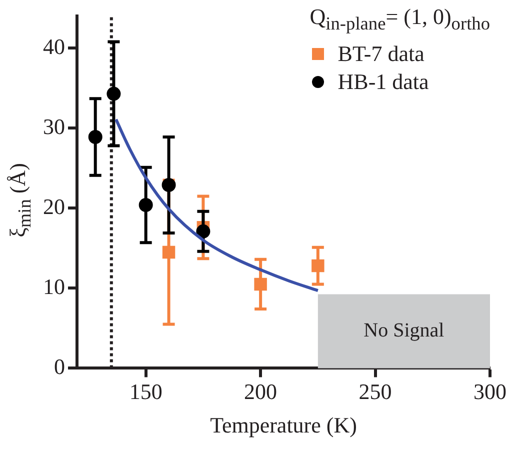  I want to click on x-tick-label: 250, so click(375, 391).